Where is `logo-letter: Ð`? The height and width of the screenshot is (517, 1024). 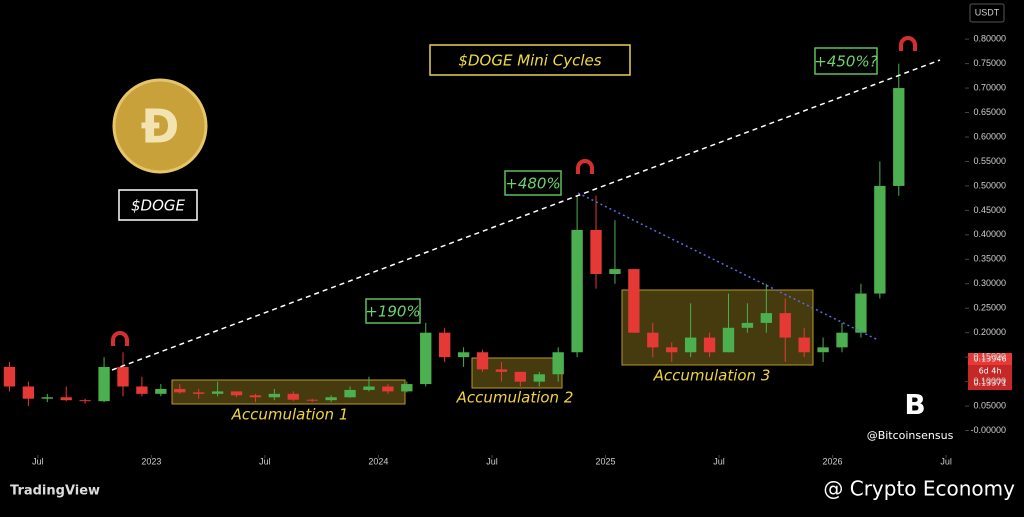
logo-letter: Ð is located at coordinates (160, 127).